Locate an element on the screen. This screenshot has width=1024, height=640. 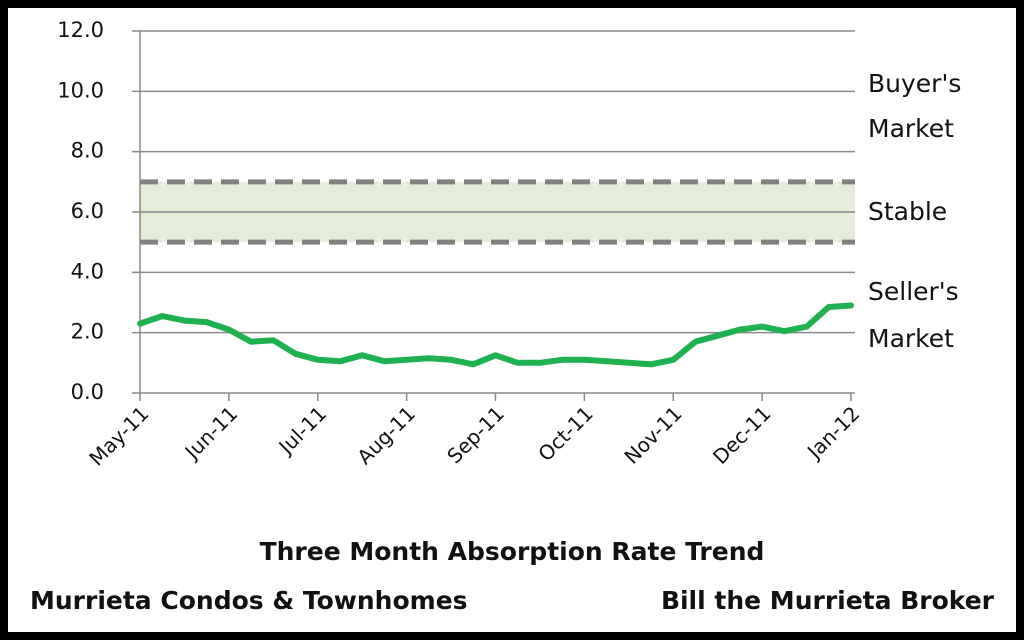
y-tick-label: 2.0 is located at coordinates (87, 332).